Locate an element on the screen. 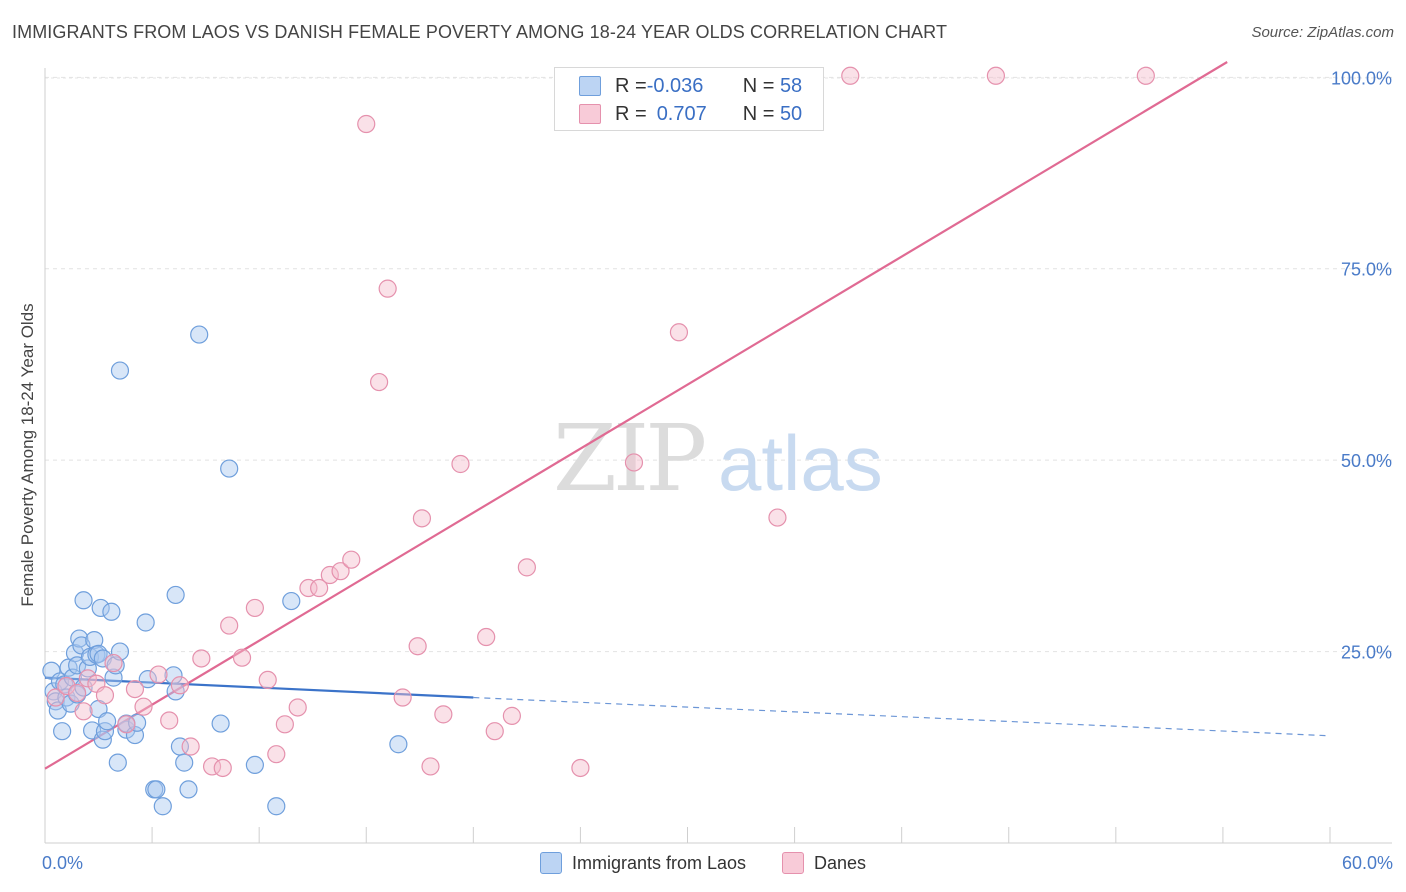 This screenshot has height=892, width=1406. x-tick-label: 60.0% is located at coordinates (1367, 863).